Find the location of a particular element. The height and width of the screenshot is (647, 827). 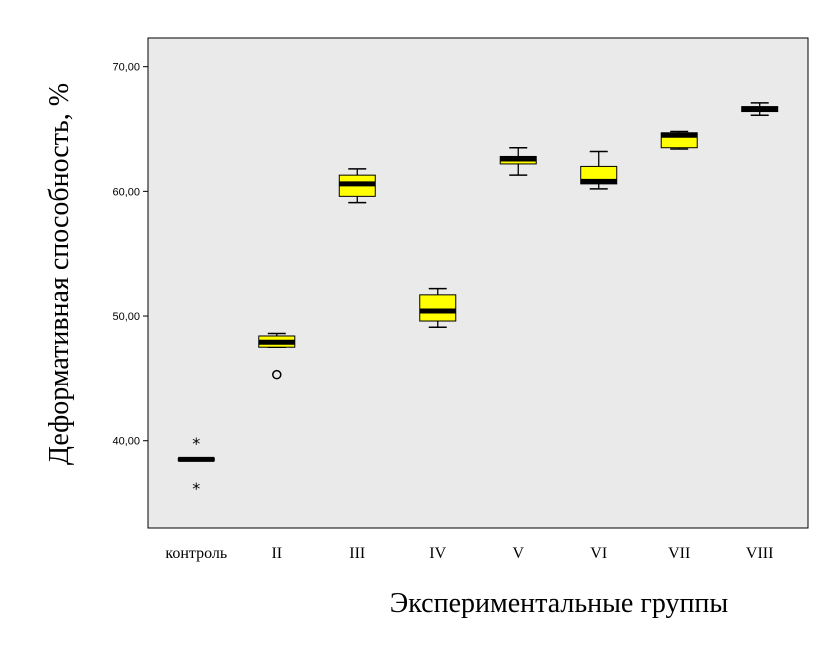

x-axis-labels: контроль II III IV V VI VII VIII is located at coordinates (469, 553).